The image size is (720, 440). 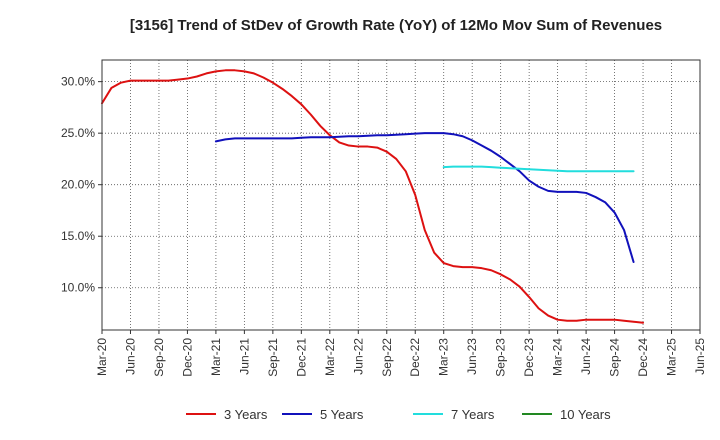 I want to click on x-tick-label: Dec-20, so click(x=187, y=357).